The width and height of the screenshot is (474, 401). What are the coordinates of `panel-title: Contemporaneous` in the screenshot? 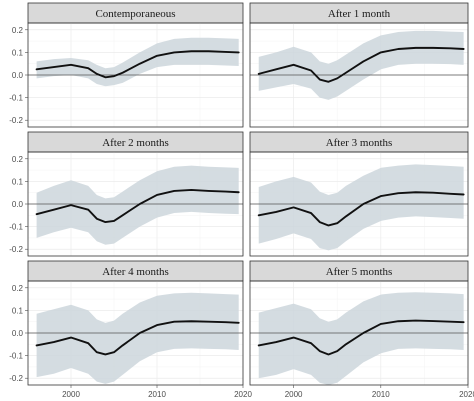 It's located at (135, 14).